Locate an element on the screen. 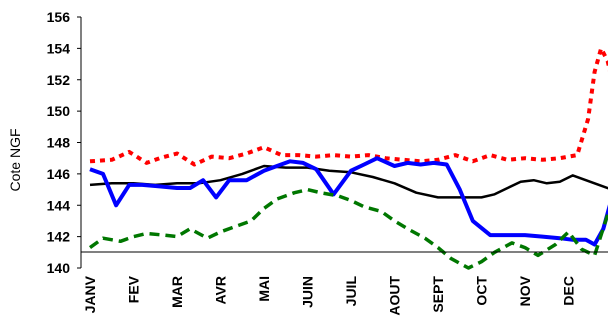  x-tick-label: JUIN is located at coordinates (308, 292).